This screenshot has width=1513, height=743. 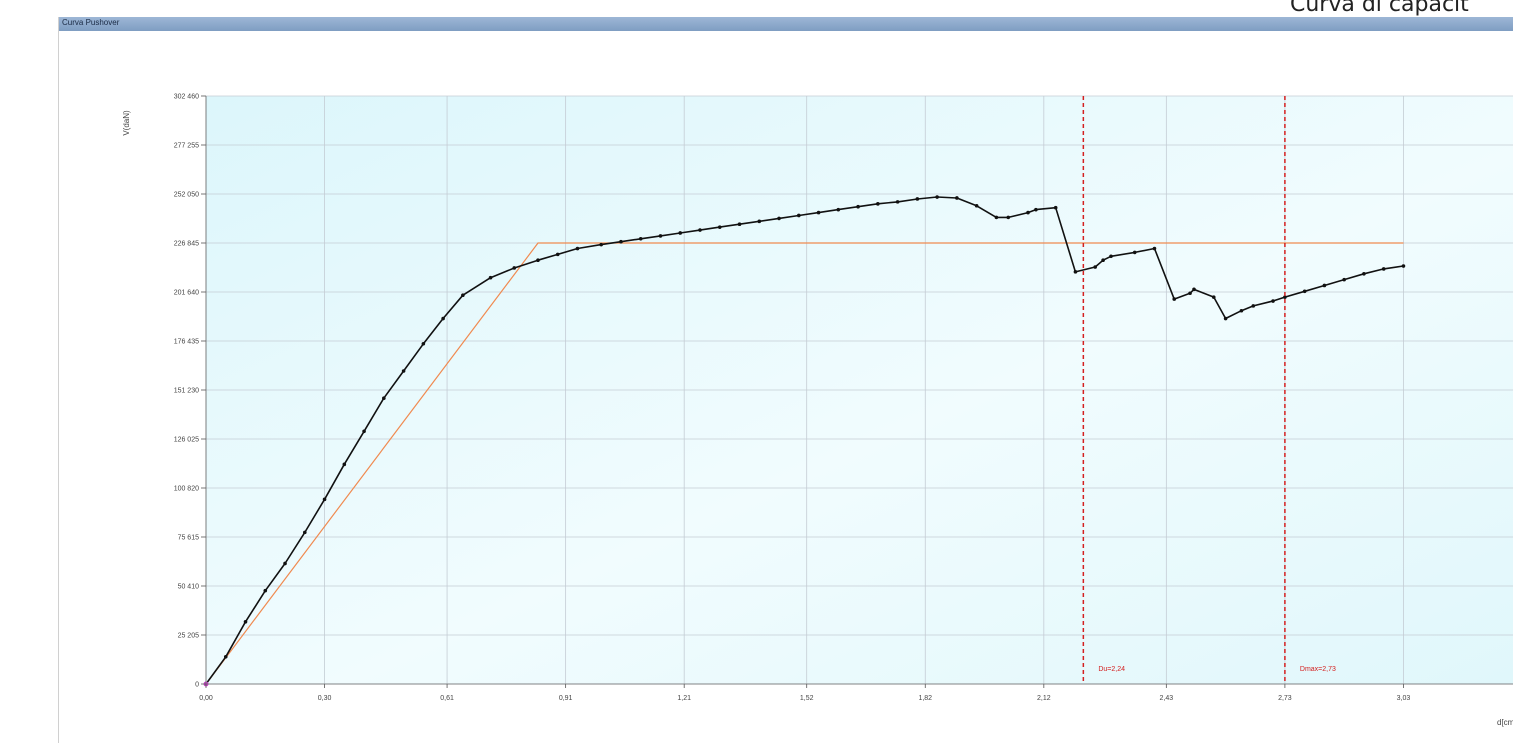 What do you see at coordinates (1167, 698) in the screenshot?
I see `x-tick-label: 2,43` at bounding box center [1167, 698].